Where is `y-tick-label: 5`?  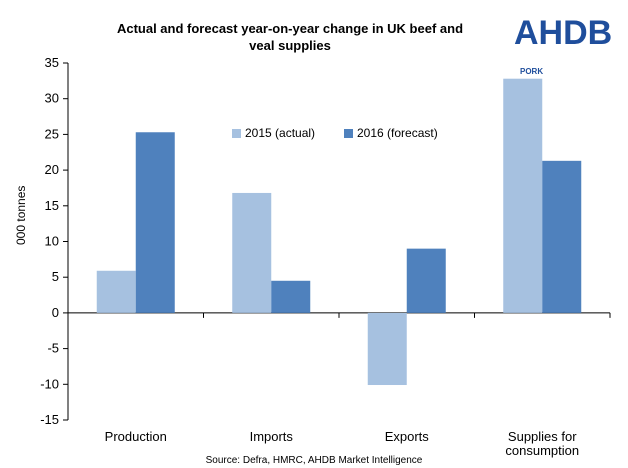 y-tick-label: 5 is located at coordinates (55, 276).